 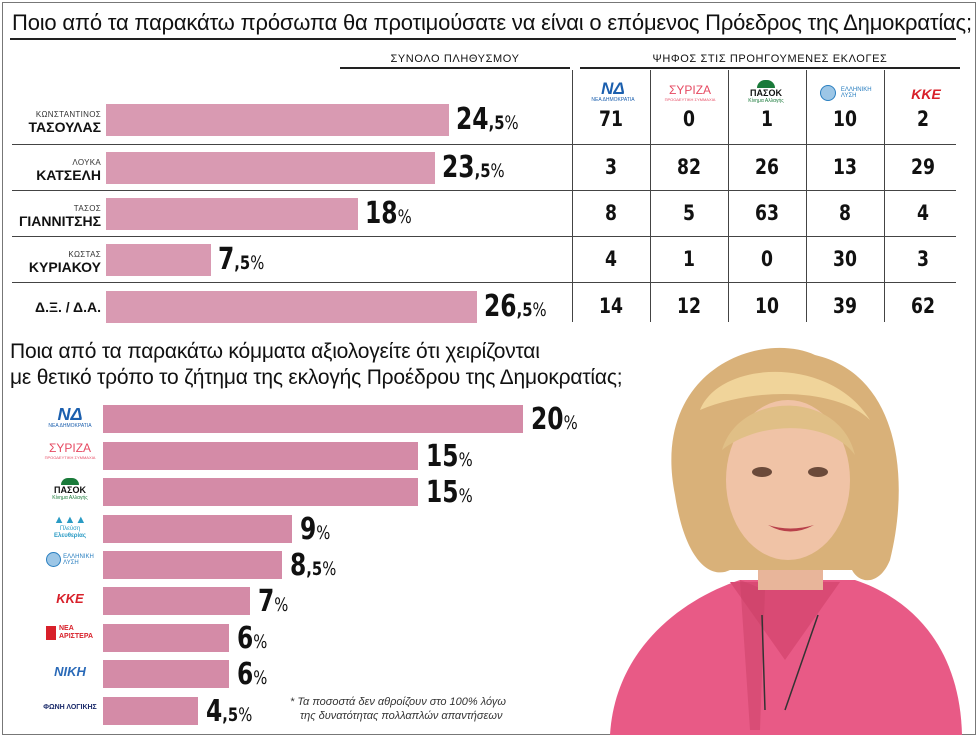 What do you see at coordinates (689, 213) in the screenshot?
I see `vote-cell: 5` at bounding box center [689, 213].